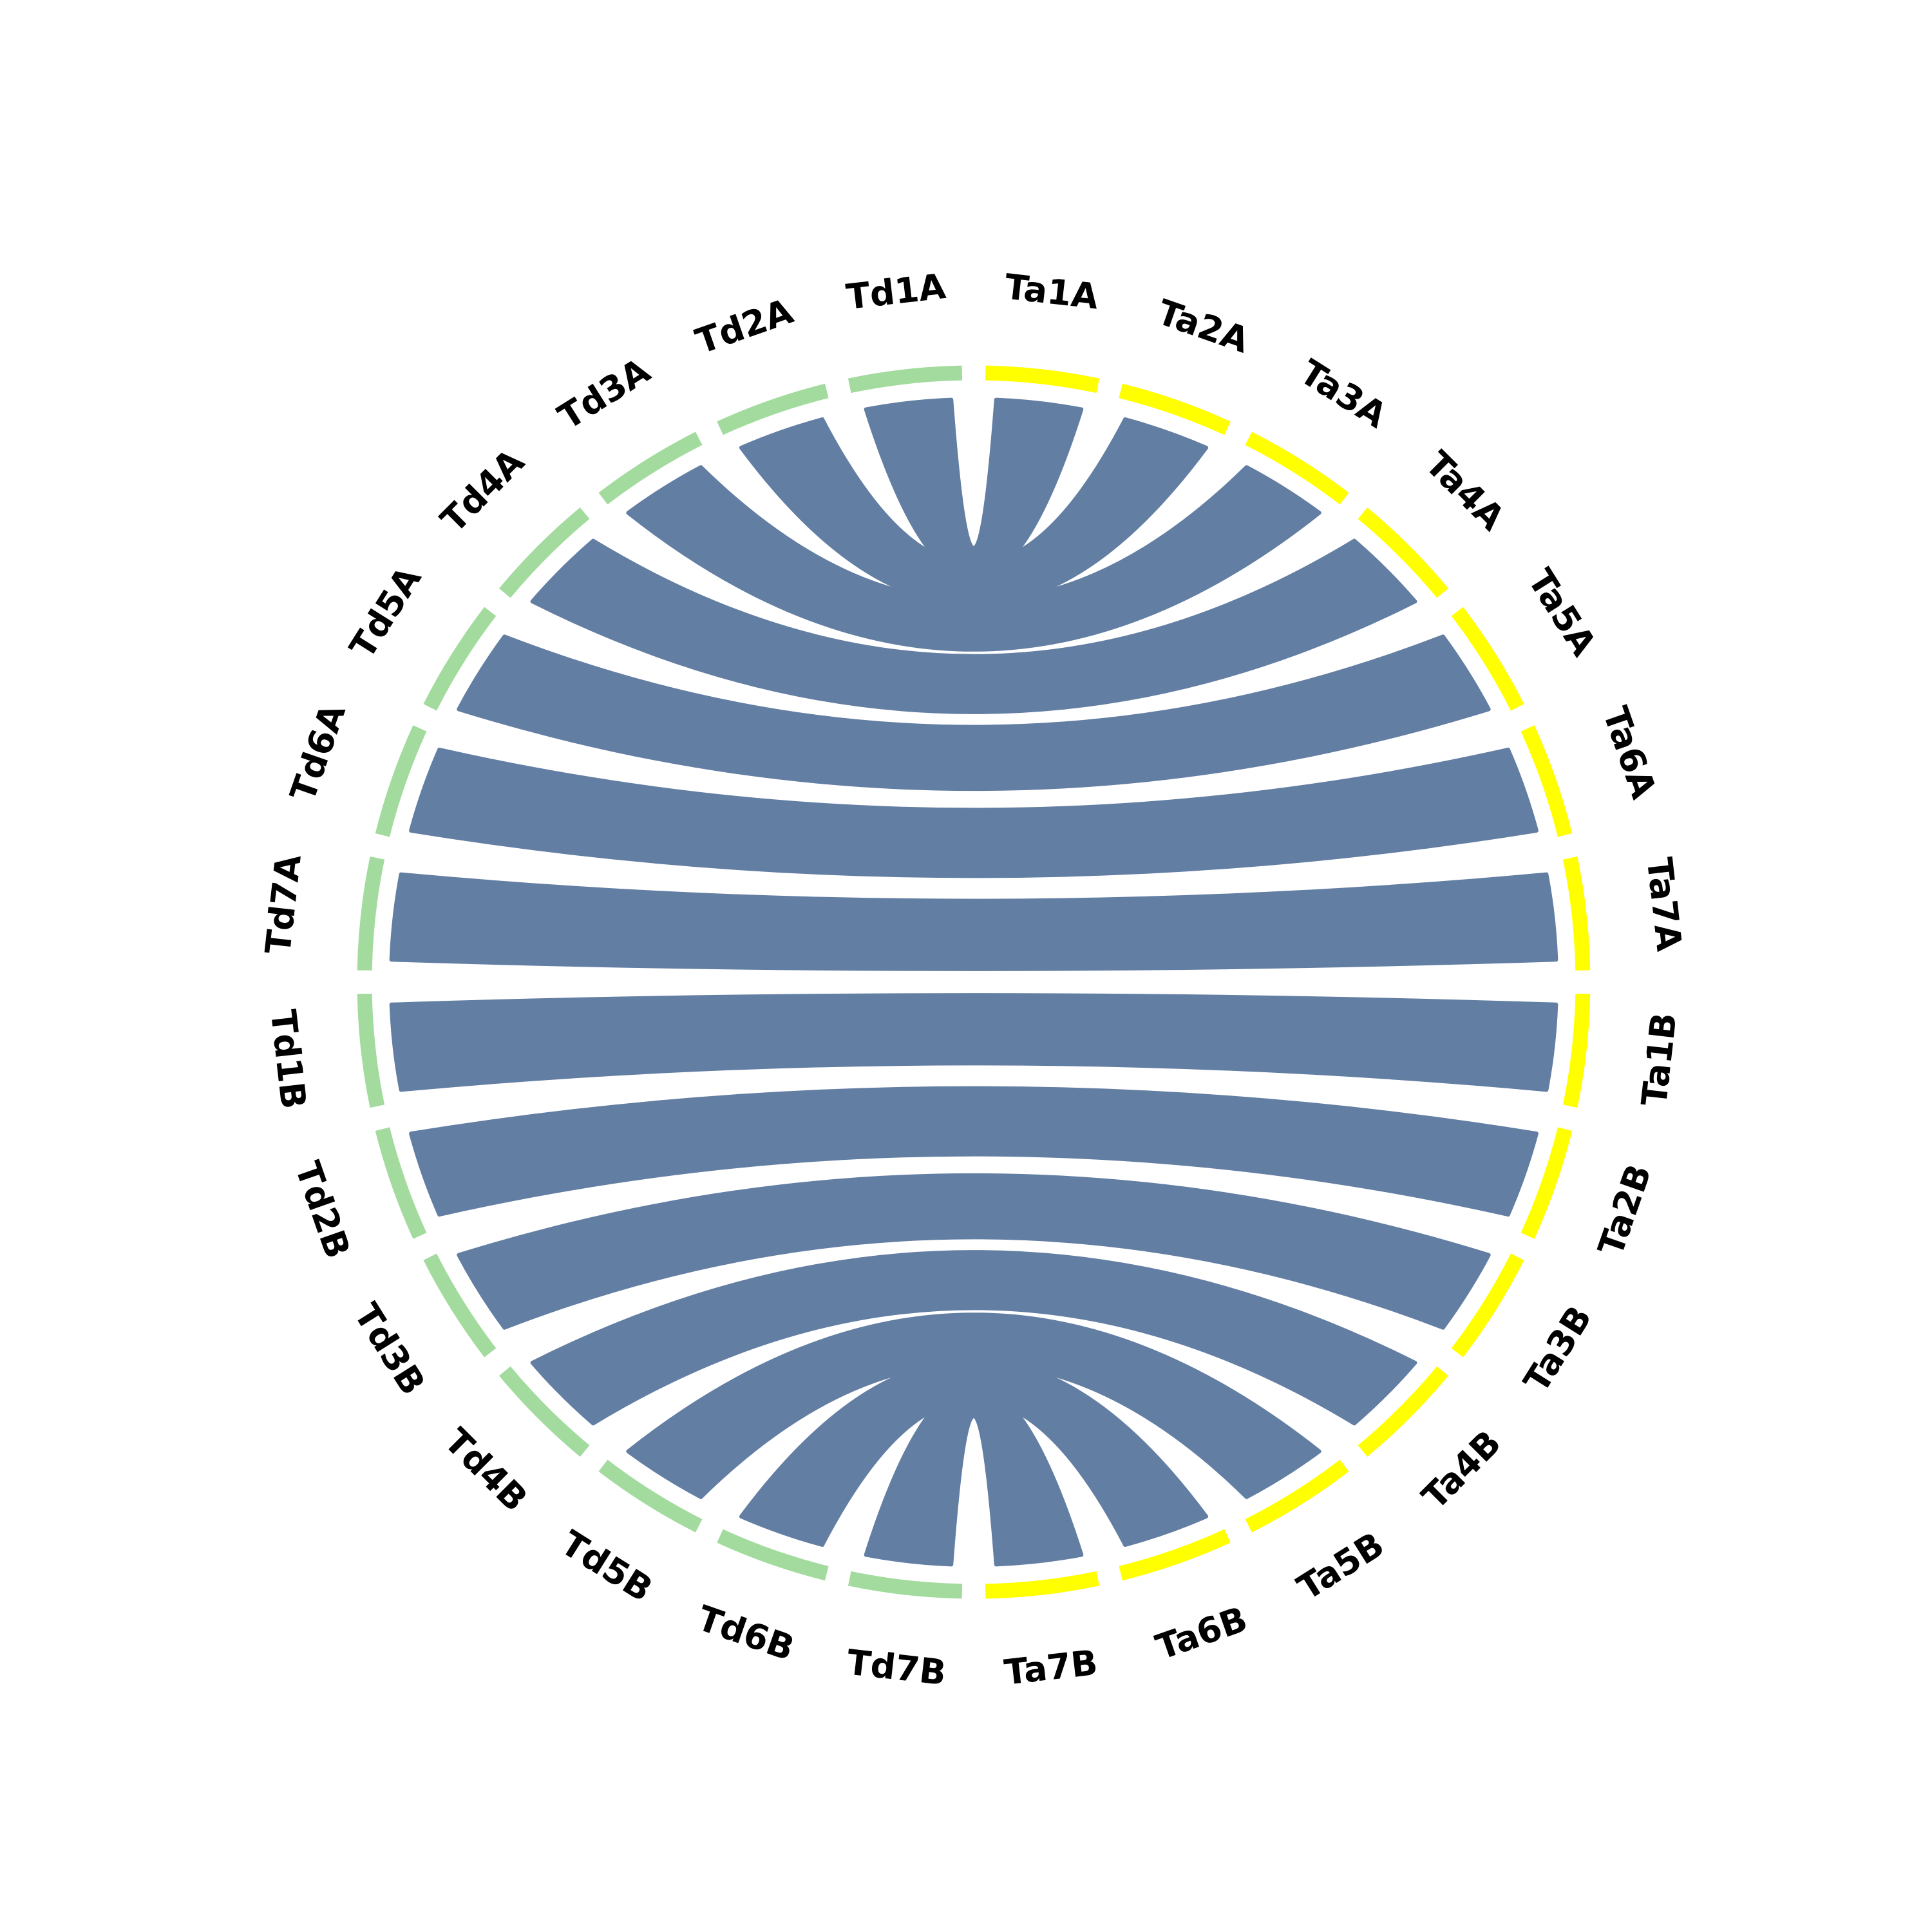 The width and height of the screenshot is (1932, 1932). Describe the element at coordinates (283, 905) in the screenshot. I see `node-label: Td7A` at that location.